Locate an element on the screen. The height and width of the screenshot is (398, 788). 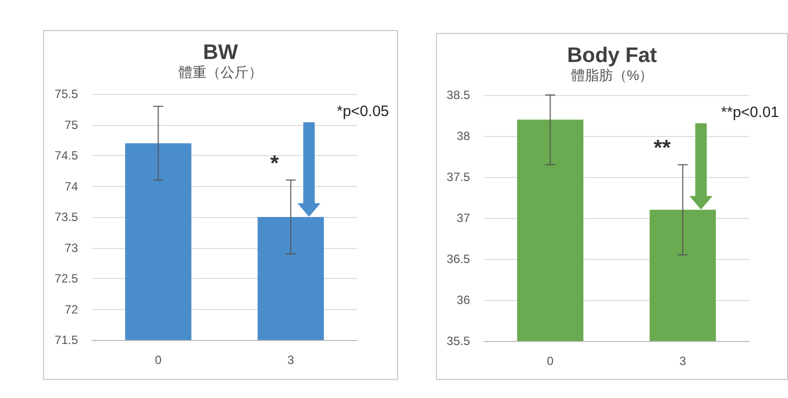
y-tick-label: 36 is located at coordinates (463, 300).